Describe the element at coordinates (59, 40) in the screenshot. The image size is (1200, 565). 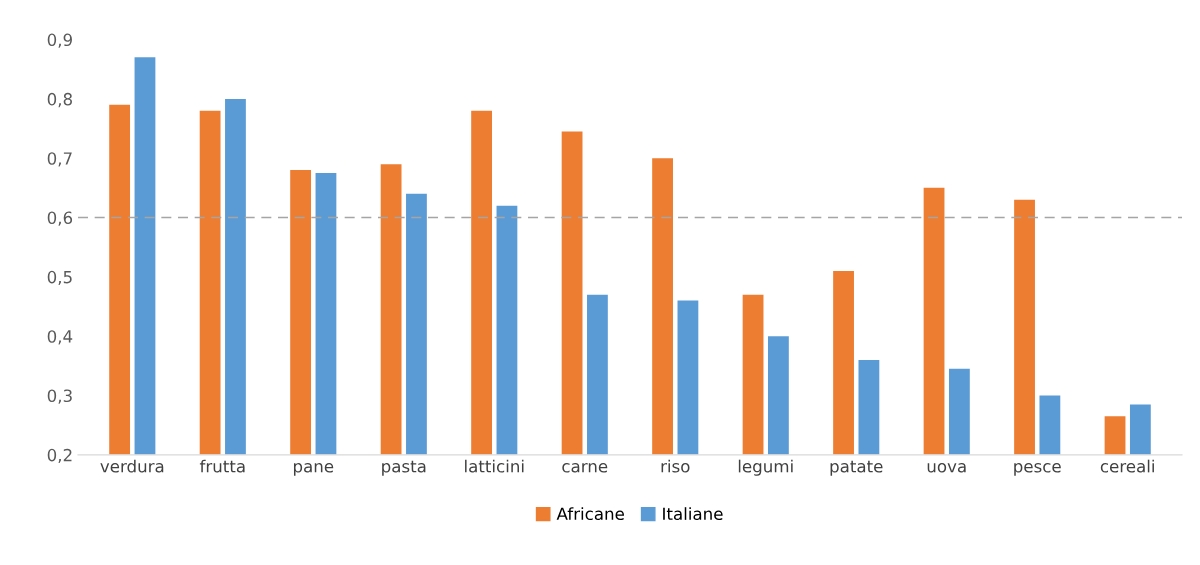
I see `y-tick-label: 0,9` at that location.